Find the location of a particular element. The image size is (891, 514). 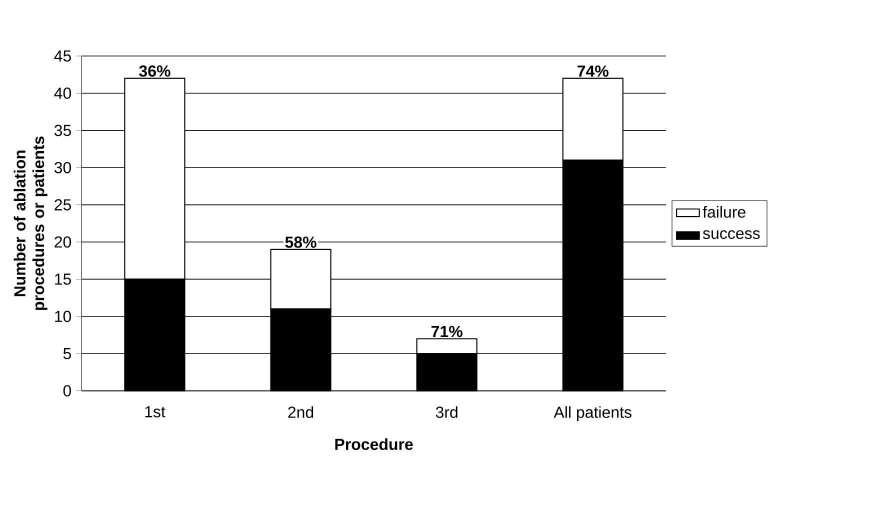

annotation: 74% is located at coordinates (593, 71).